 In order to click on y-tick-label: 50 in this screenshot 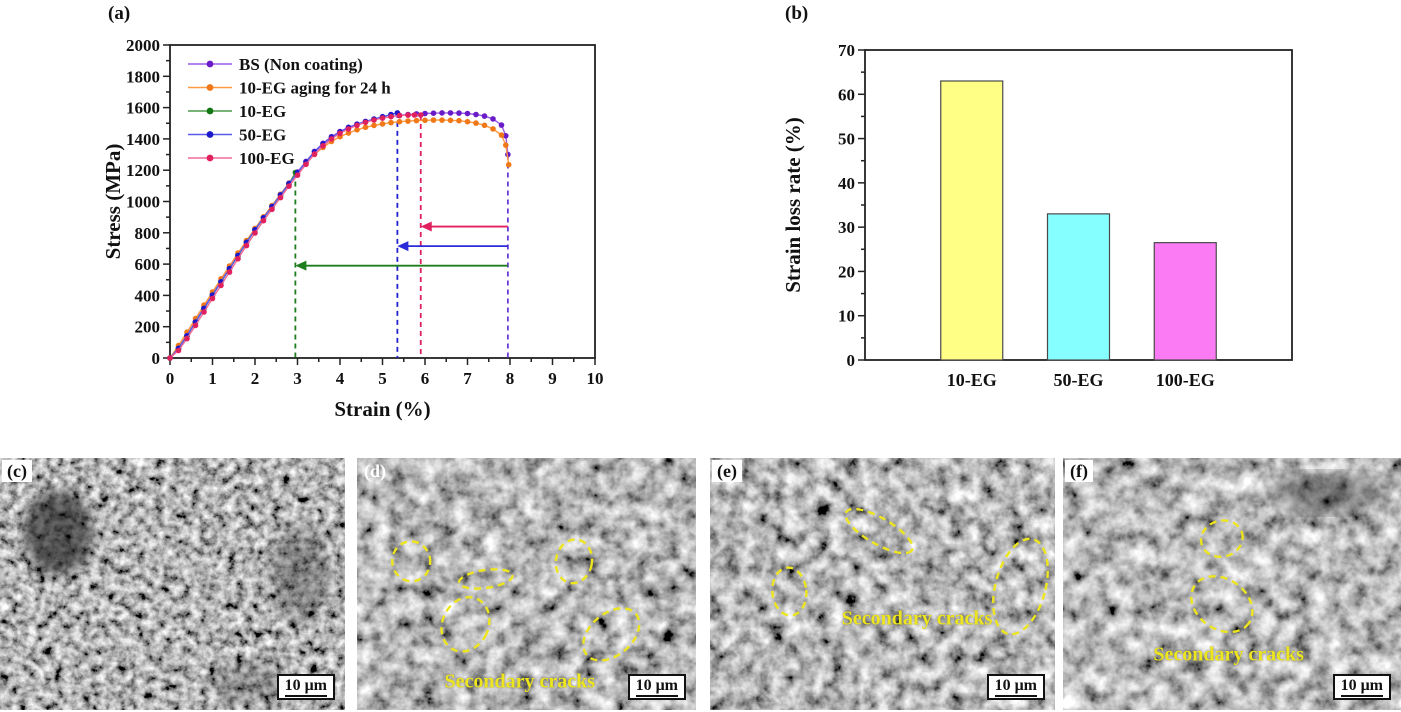, I will do `click(846, 139)`.